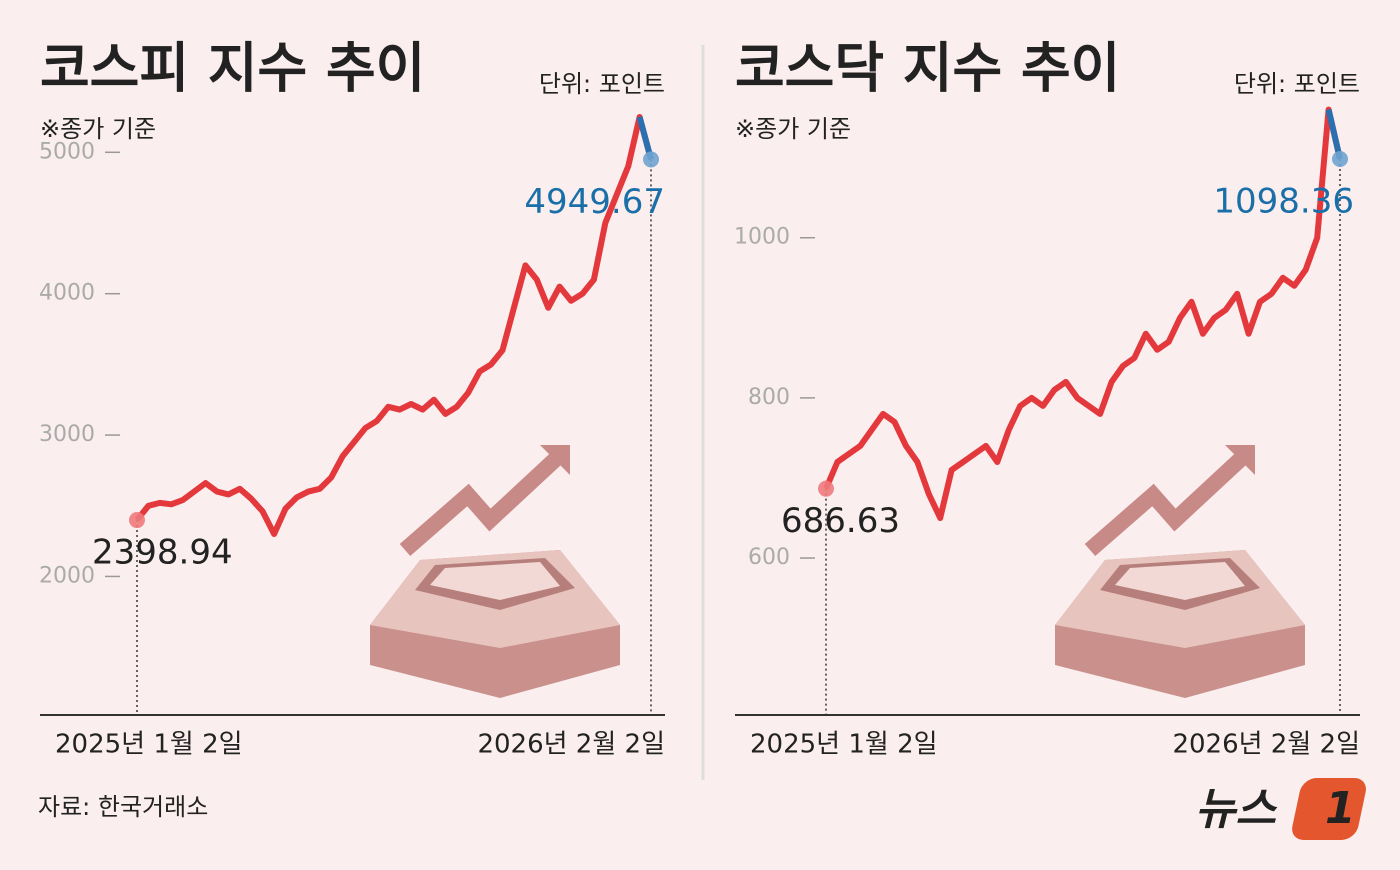 The width and height of the screenshot is (1400, 870). I want to click on y-tick-label: 3000, so click(67, 434).